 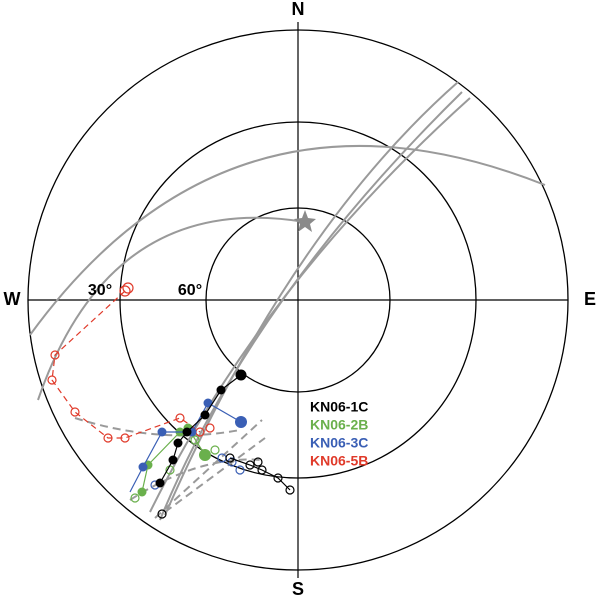 I want to click on north-label: N, so click(x=298, y=9).